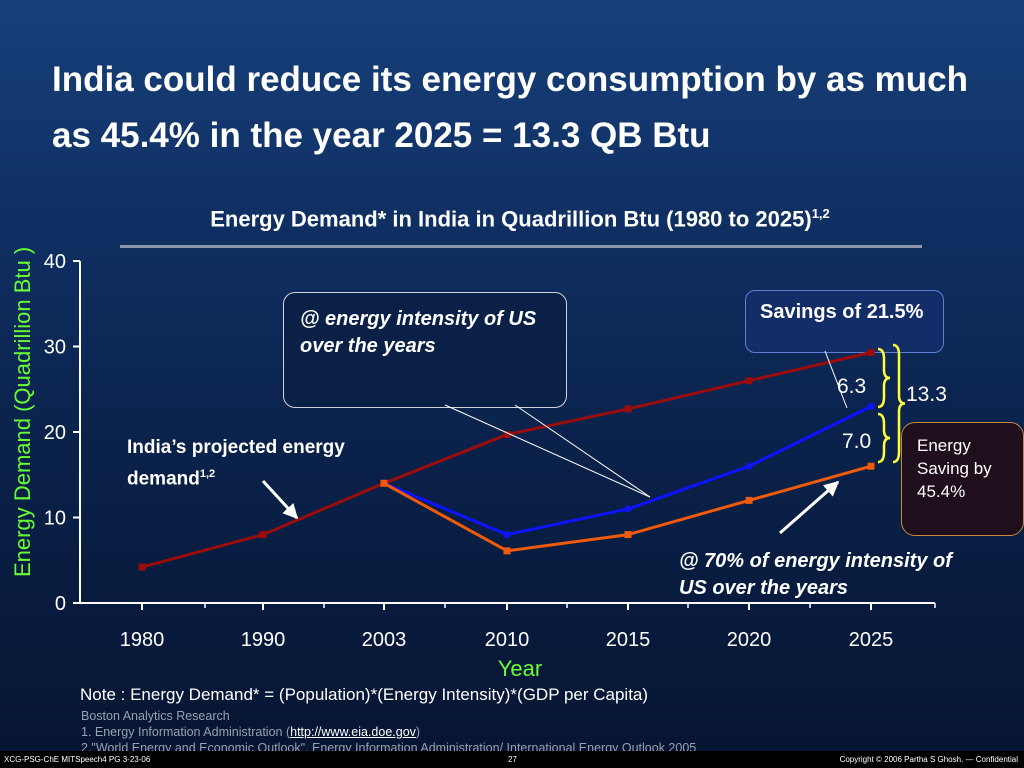 The height and width of the screenshot is (768, 1024). Describe the element at coordinates (55, 262) in the screenshot. I see `y-tick-label: 40` at that location.